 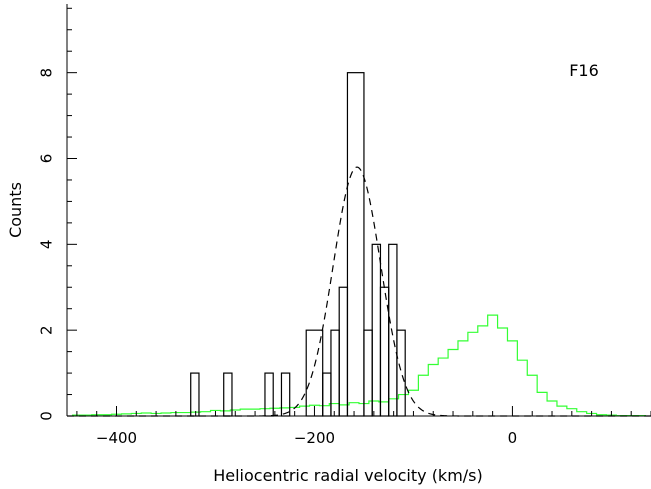 What do you see at coordinates (584, 70) in the screenshot?
I see `panel-label: F16` at bounding box center [584, 70].